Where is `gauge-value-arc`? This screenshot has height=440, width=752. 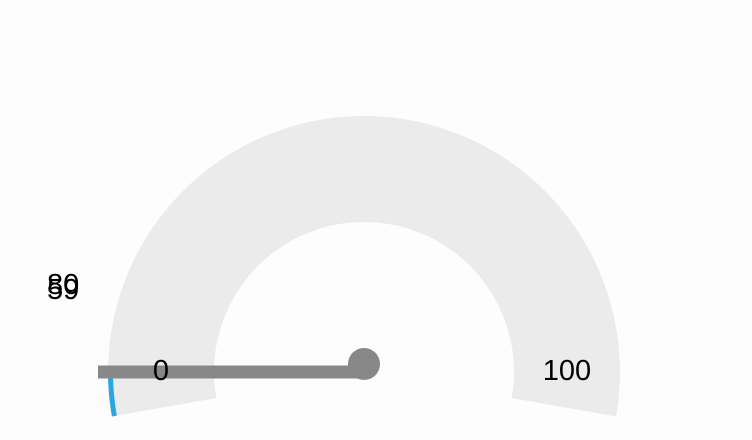
gauge-value-arc is located at coordinates (112, 394).